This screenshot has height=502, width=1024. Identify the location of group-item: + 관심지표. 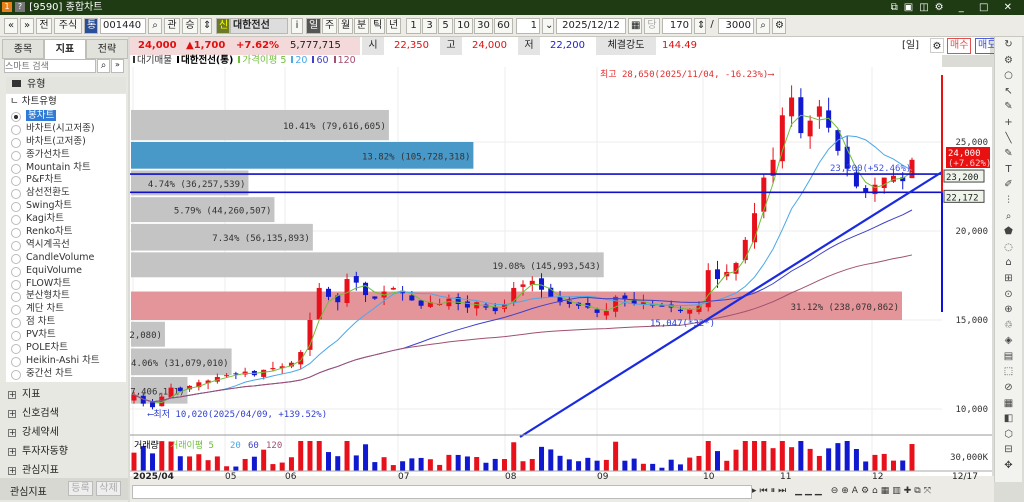
(33, 471).